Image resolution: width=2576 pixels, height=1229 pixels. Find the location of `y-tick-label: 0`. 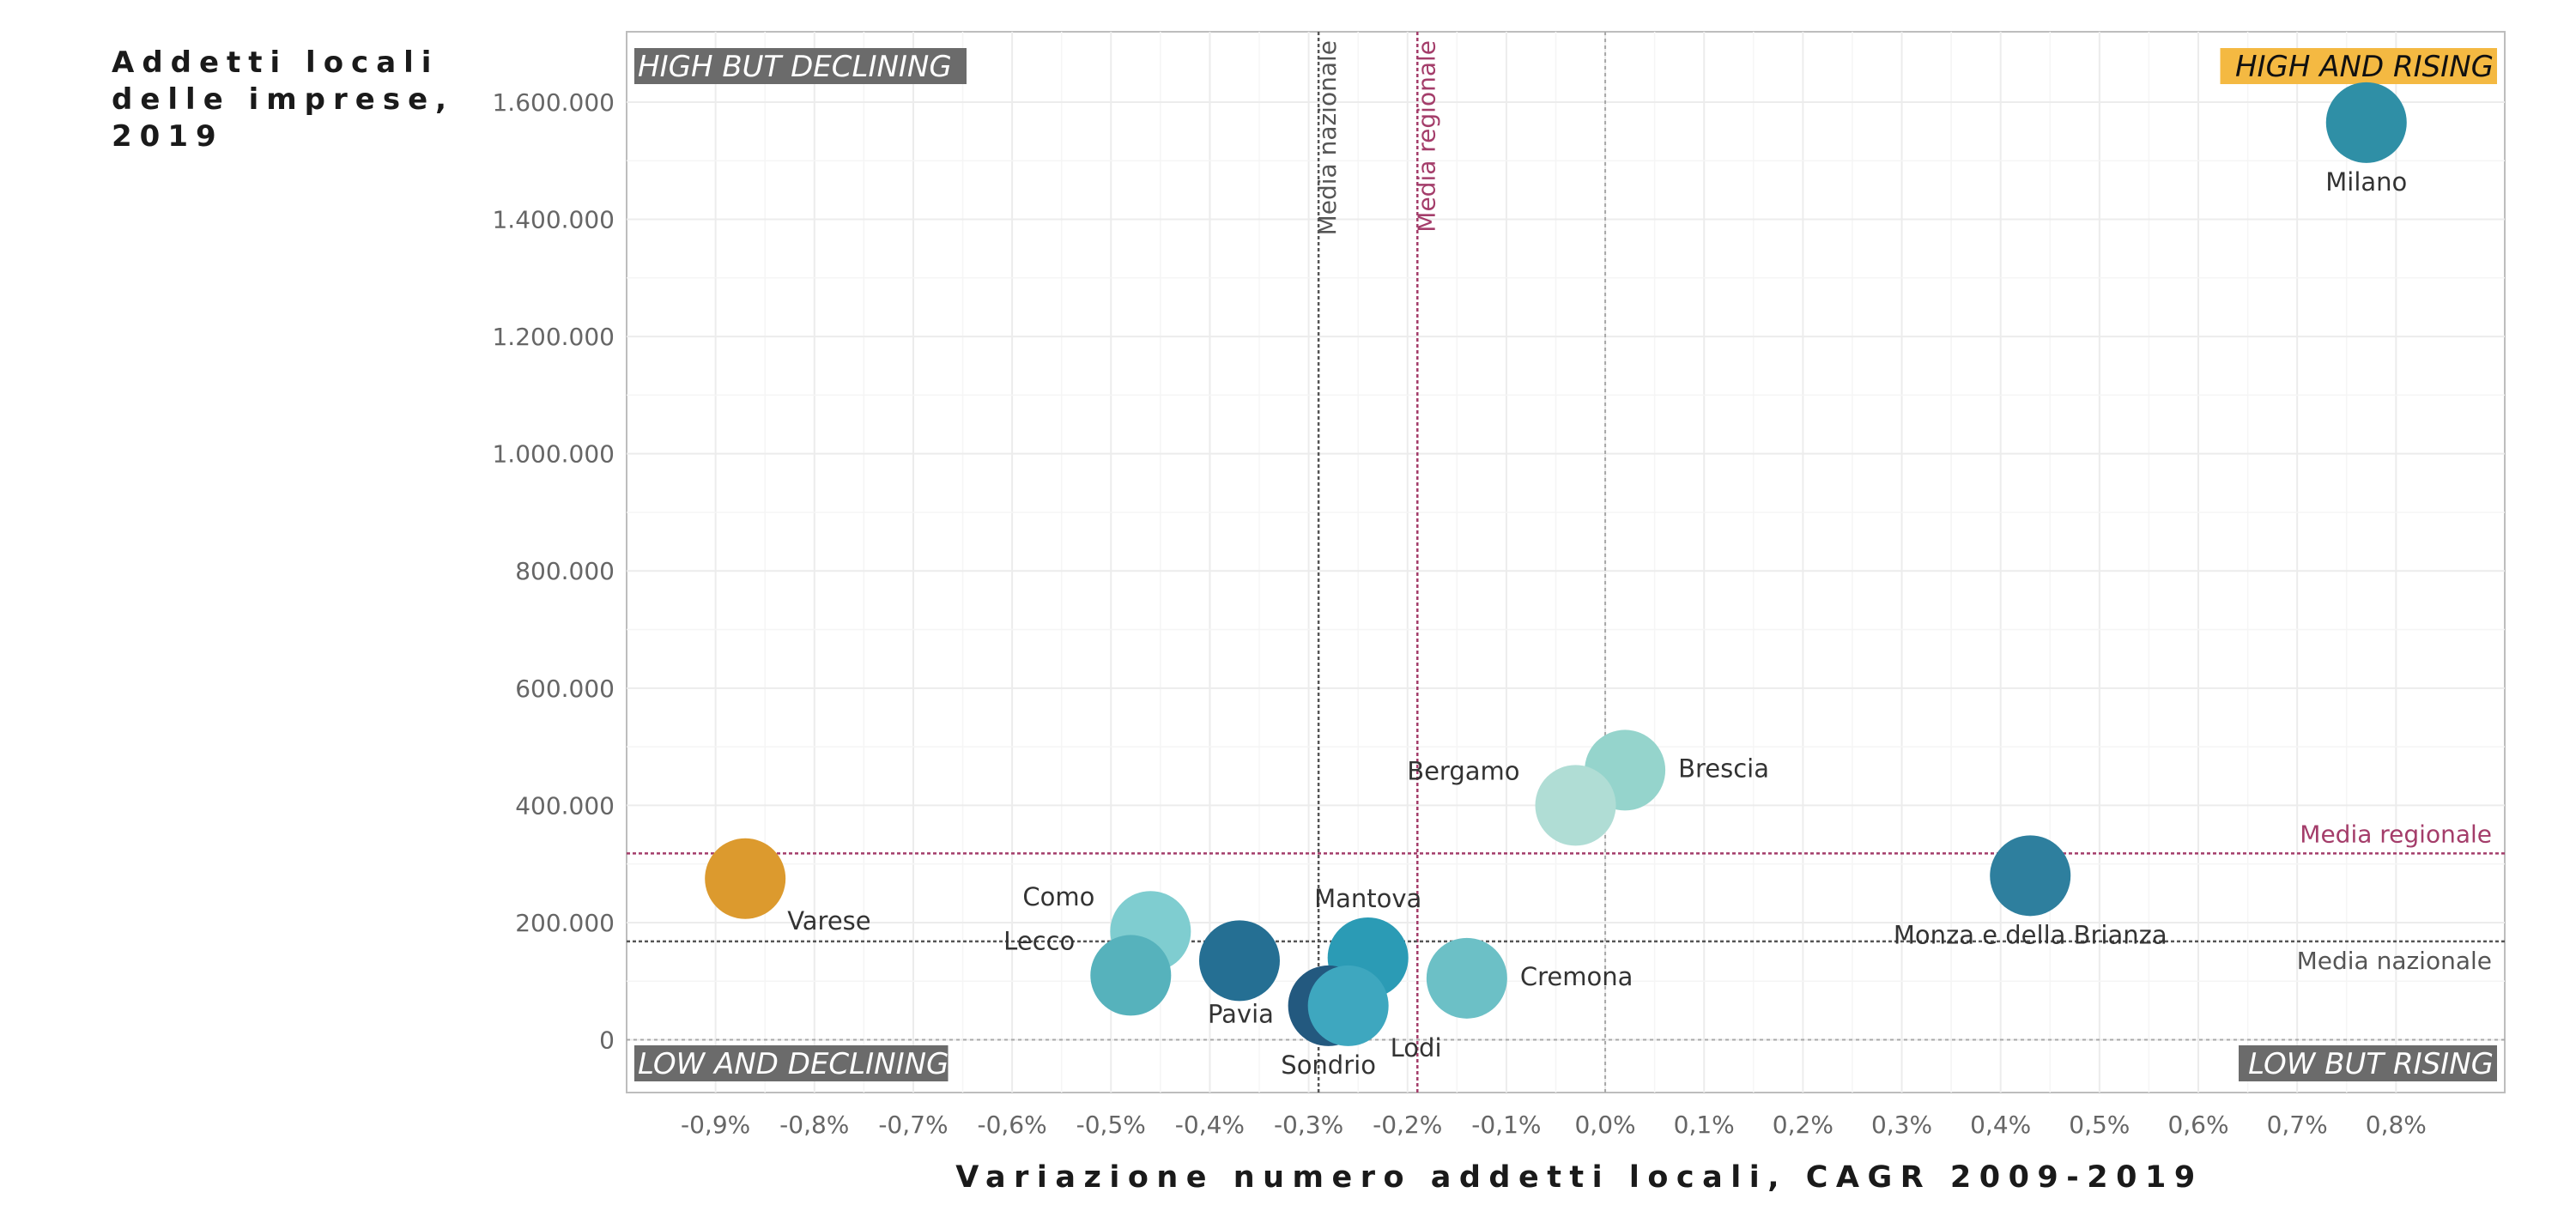

y-tick-label: 0 is located at coordinates (607, 1040).